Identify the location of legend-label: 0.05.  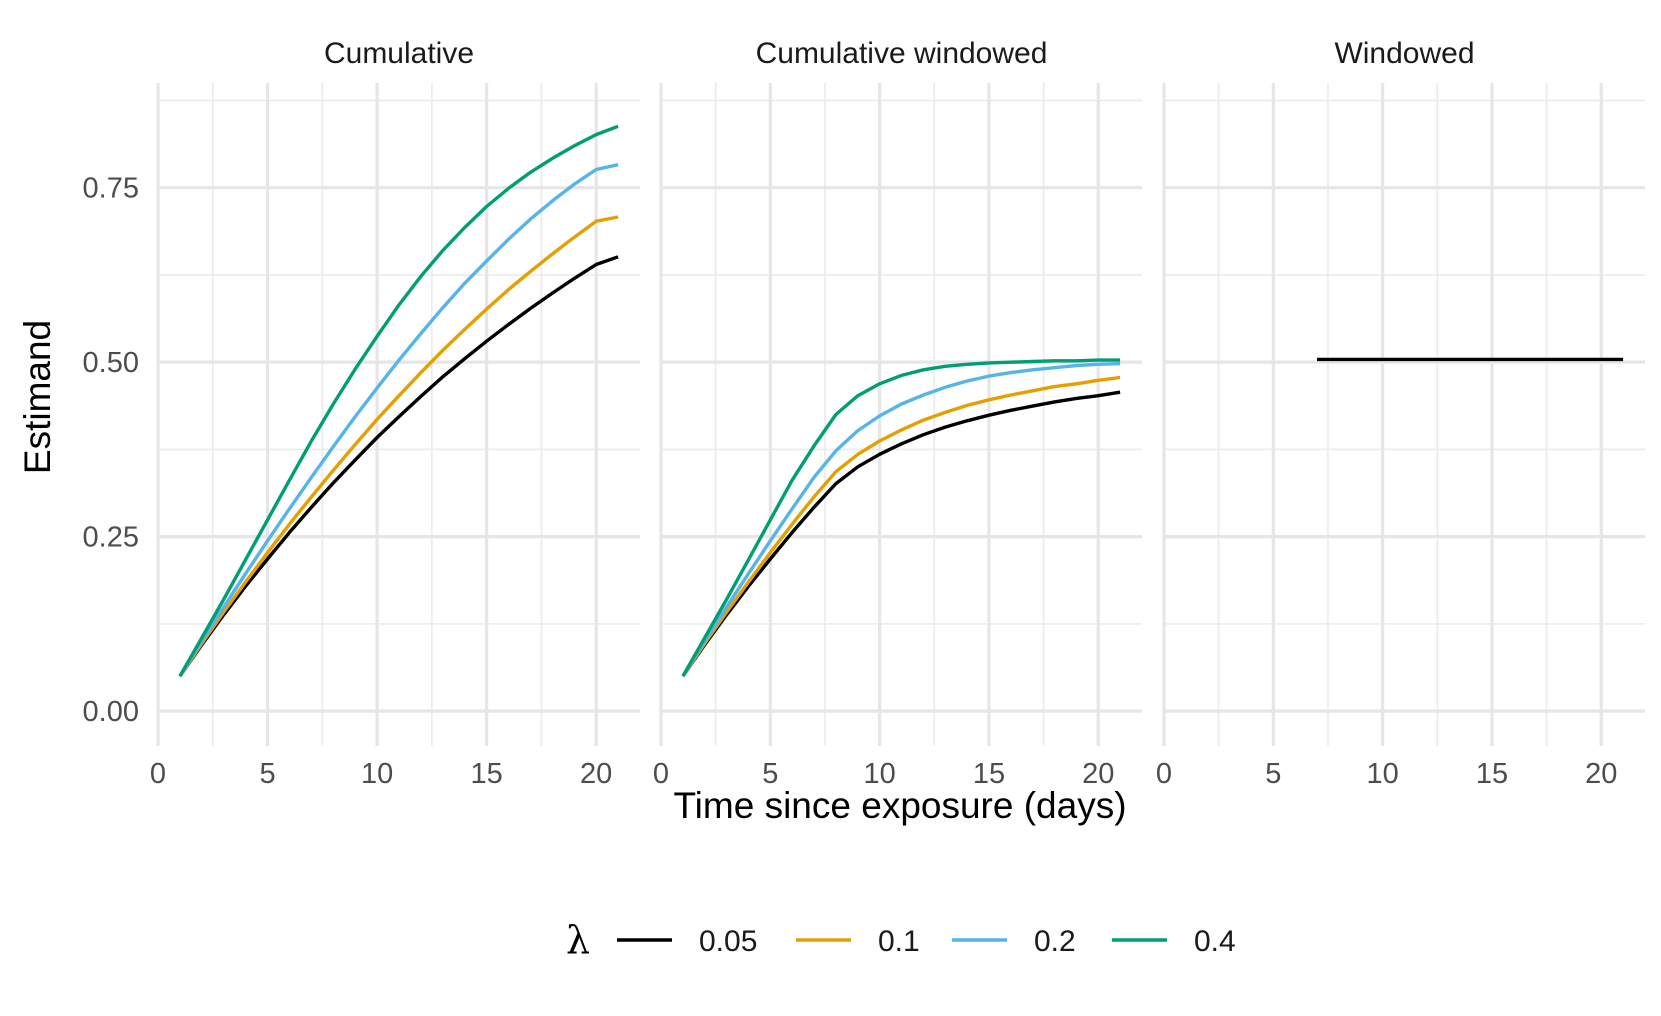
(728, 941).